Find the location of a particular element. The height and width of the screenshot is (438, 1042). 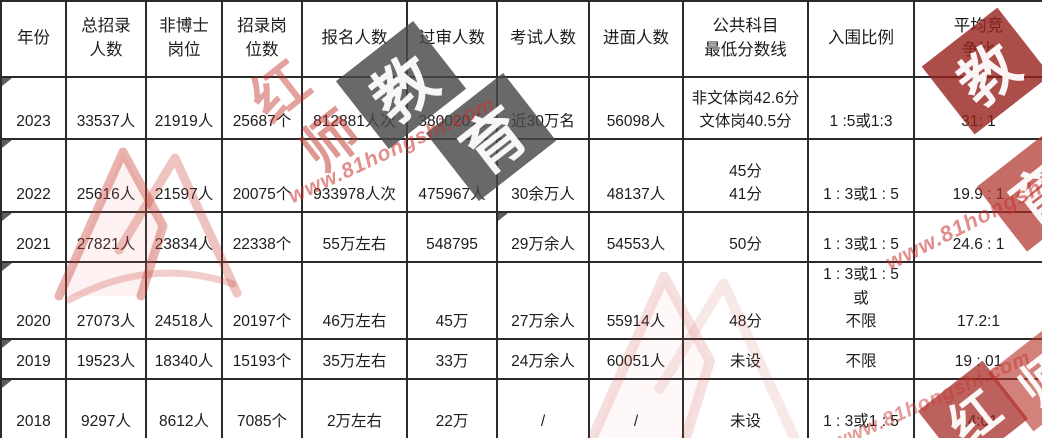

year-cell: 2022 is located at coordinates (34, 176).